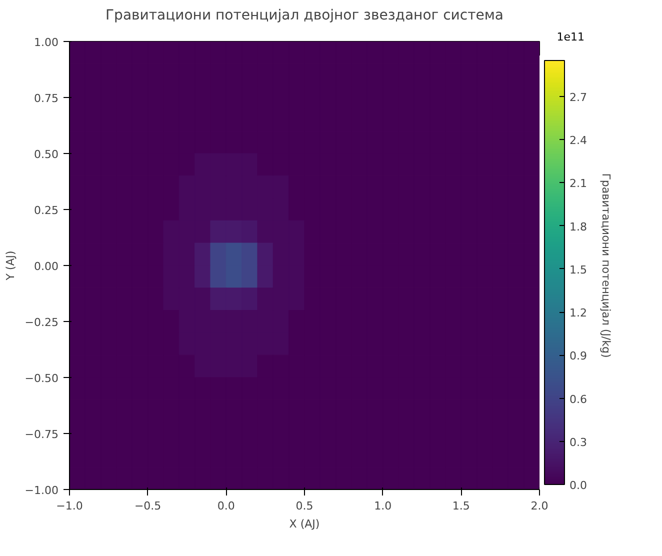  I want to click on x-tick-label: −1.0, so click(69, 506).